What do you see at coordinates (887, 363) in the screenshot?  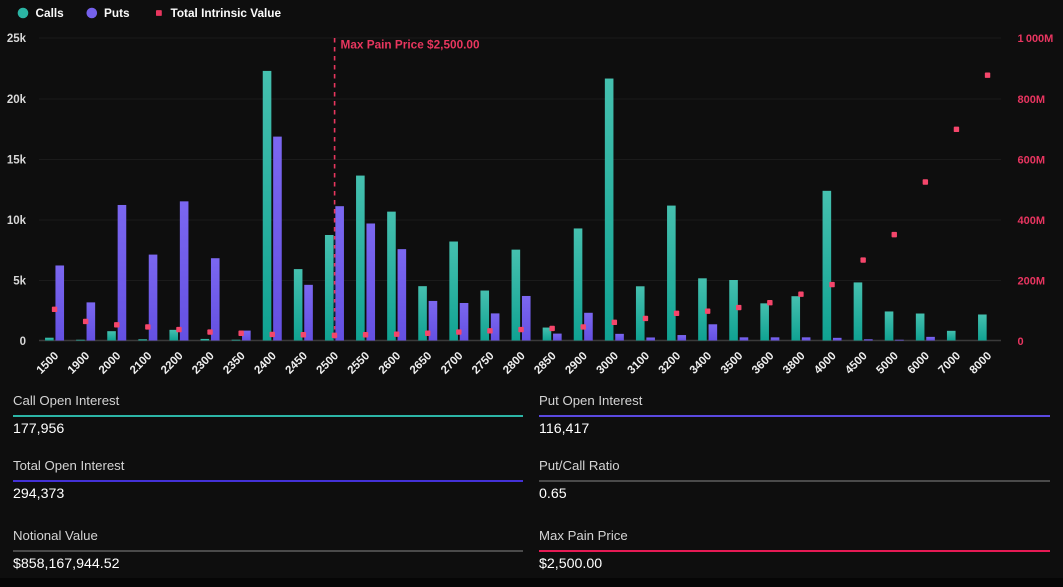 I see `svg-text: 5000` at bounding box center [887, 363].